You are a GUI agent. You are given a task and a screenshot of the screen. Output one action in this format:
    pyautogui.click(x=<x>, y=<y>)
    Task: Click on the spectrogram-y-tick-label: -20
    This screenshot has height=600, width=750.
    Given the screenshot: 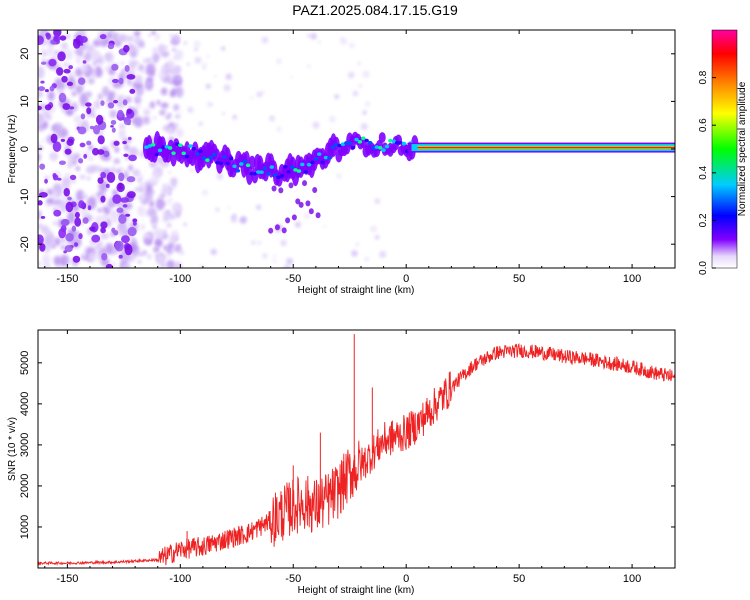 What is the action you would take?
    pyautogui.click(x=25, y=244)
    